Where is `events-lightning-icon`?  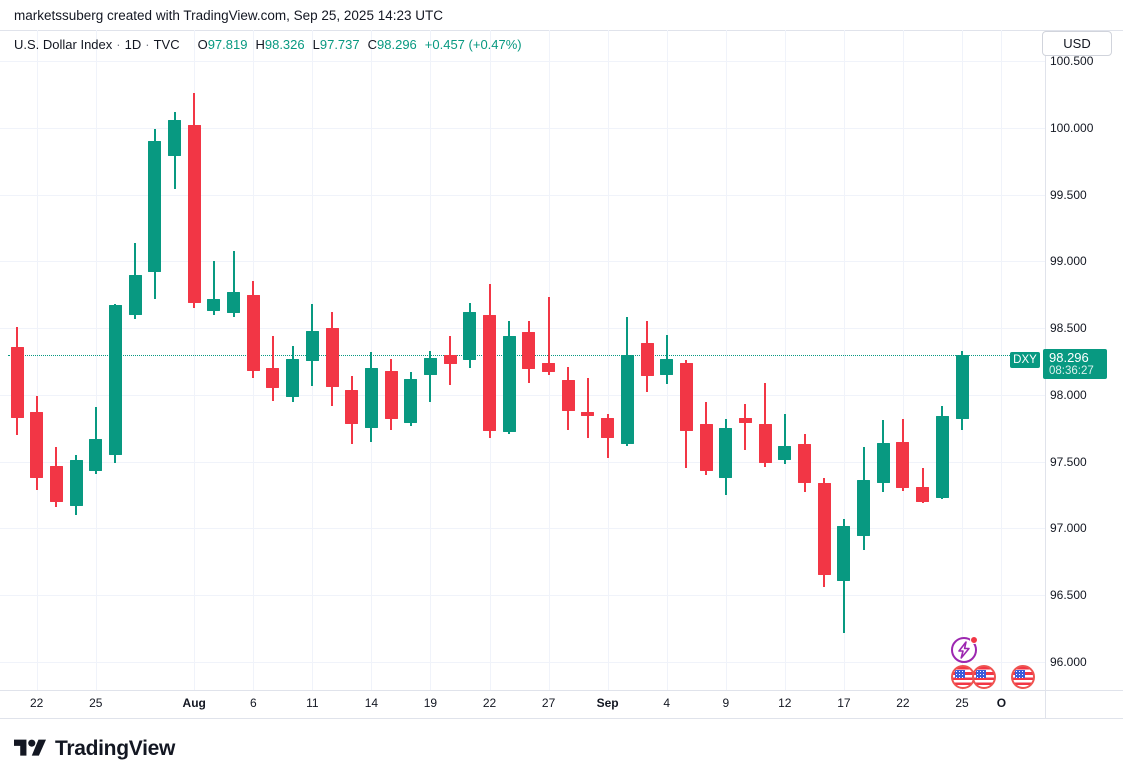 events-lightning-icon is located at coordinates (964, 649).